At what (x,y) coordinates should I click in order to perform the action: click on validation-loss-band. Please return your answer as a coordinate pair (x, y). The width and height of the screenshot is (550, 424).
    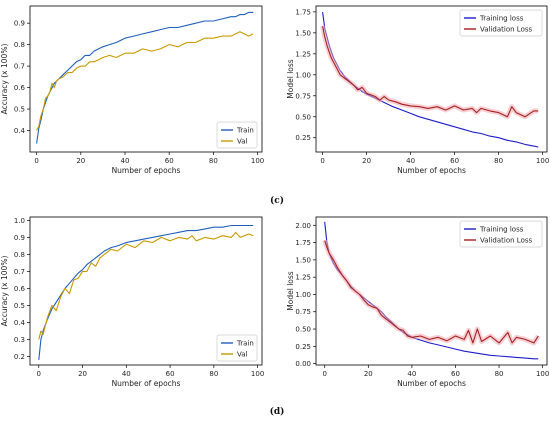
    Looking at the image, I should click on (429, 72).